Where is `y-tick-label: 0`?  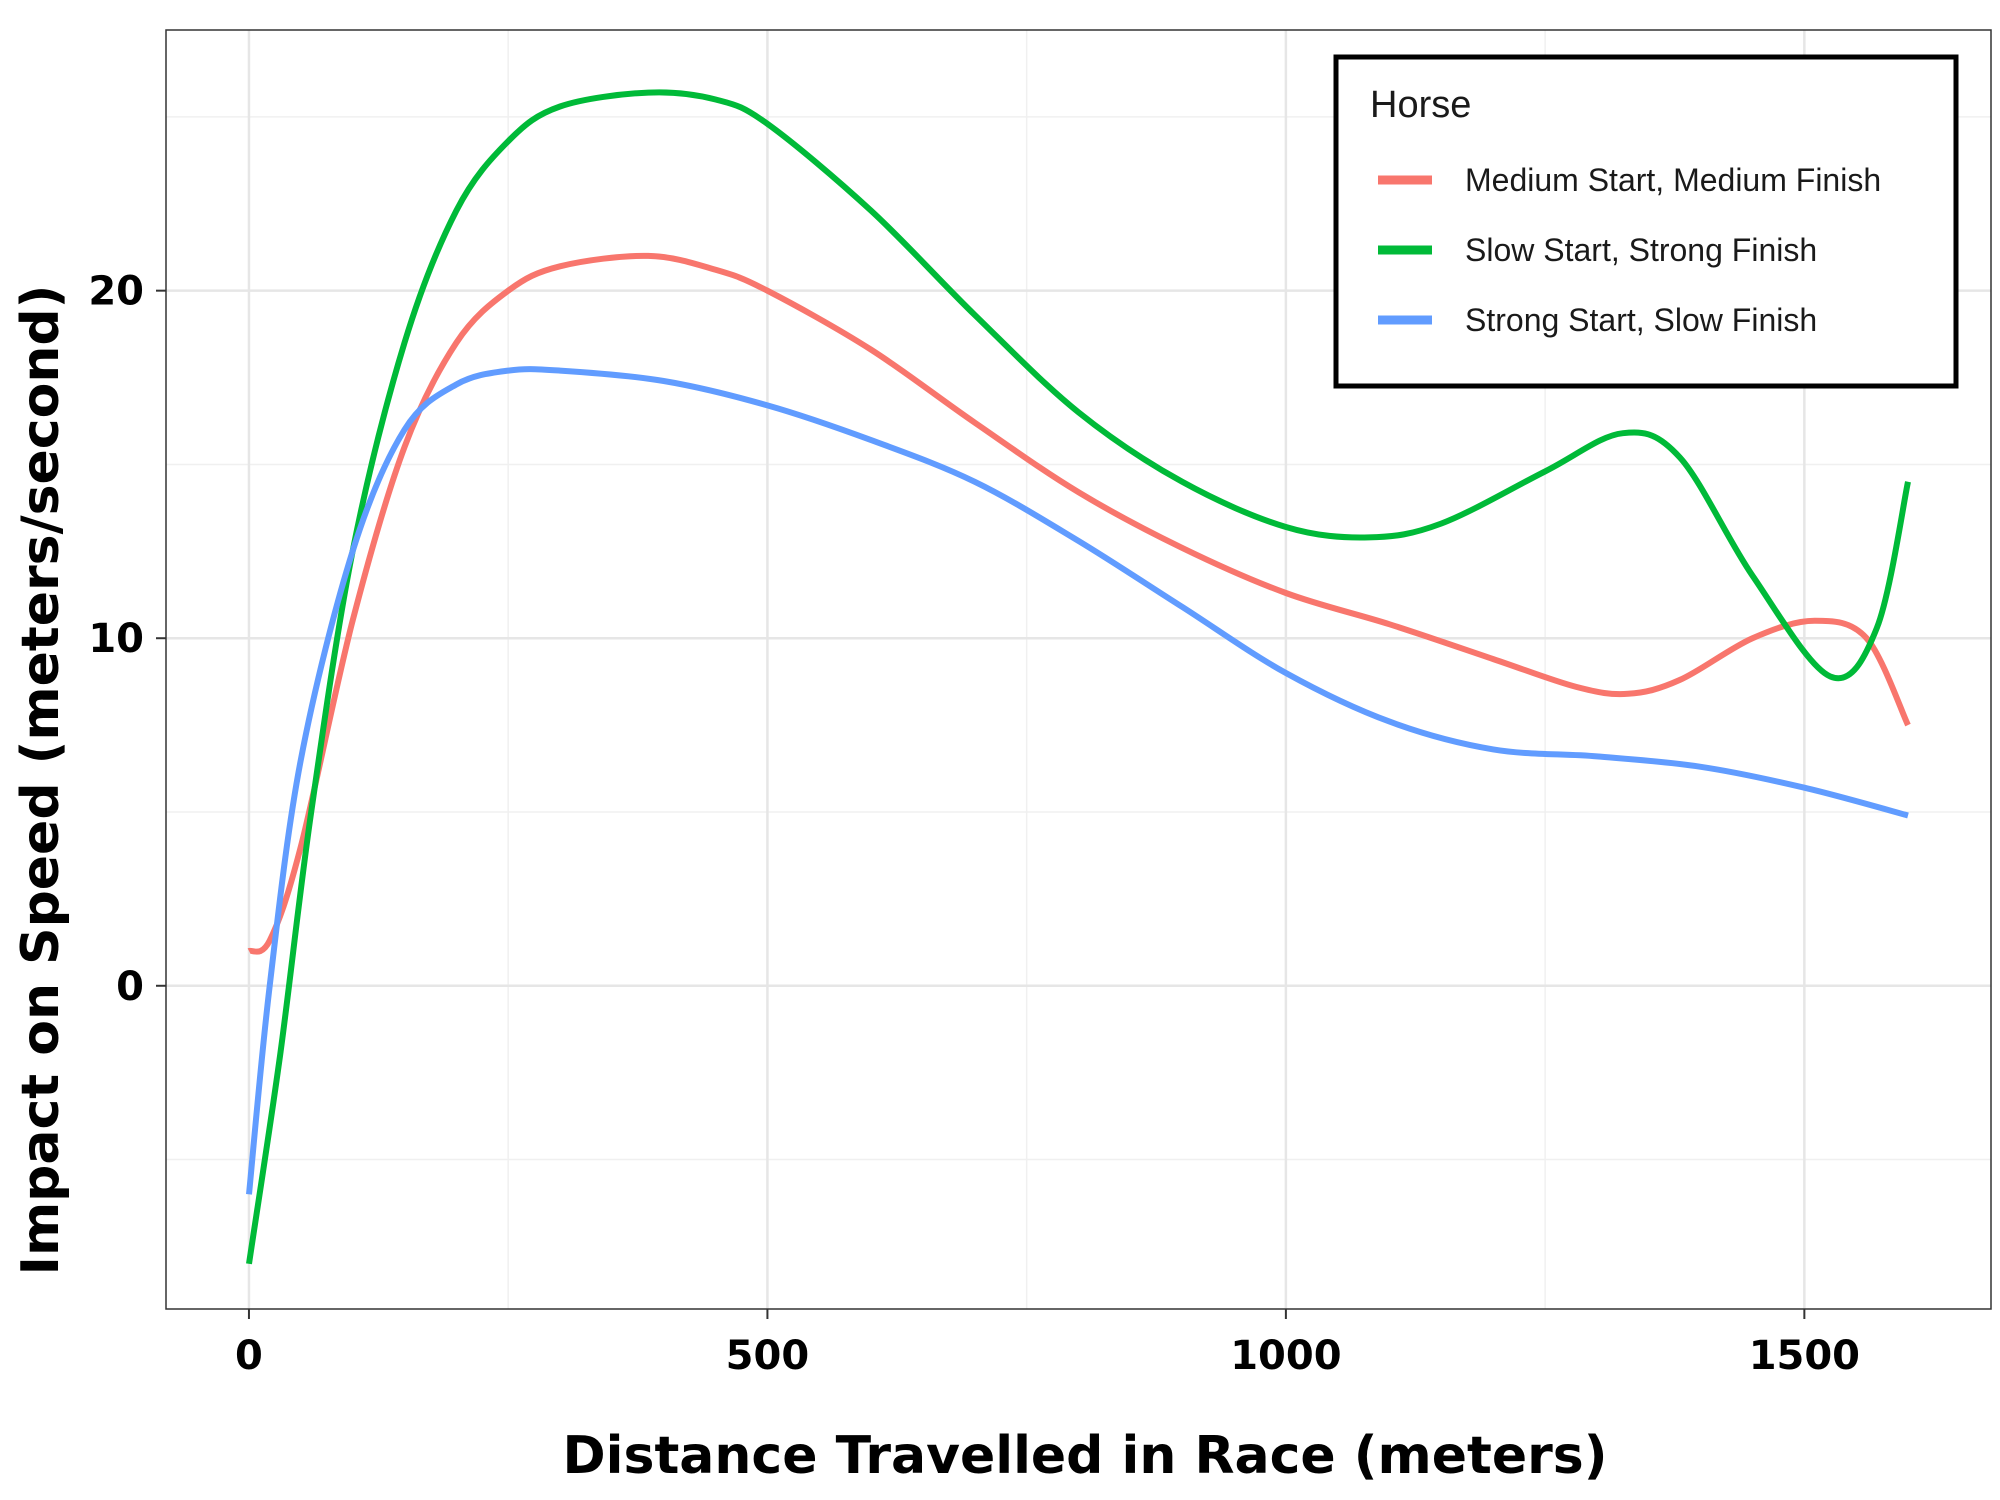 y-tick-label: 0 is located at coordinates (130, 987).